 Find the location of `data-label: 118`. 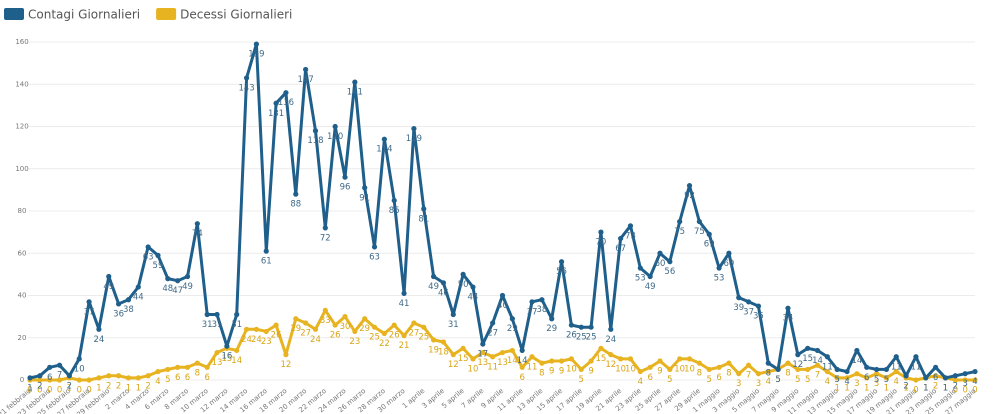

data-label: 118 is located at coordinates (315, 141).